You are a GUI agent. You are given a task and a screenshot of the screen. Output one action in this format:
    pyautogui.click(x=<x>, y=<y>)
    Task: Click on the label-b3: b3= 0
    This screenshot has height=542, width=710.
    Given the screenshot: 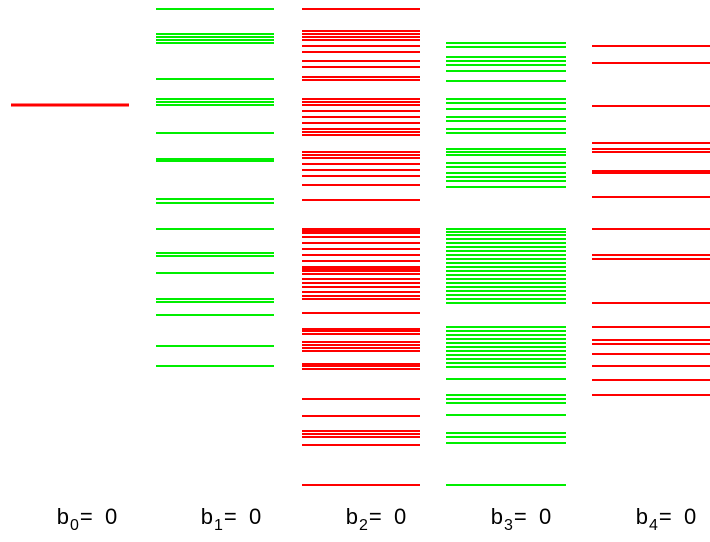 What is the action you would take?
    pyautogui.click(x=521, y=519)
    